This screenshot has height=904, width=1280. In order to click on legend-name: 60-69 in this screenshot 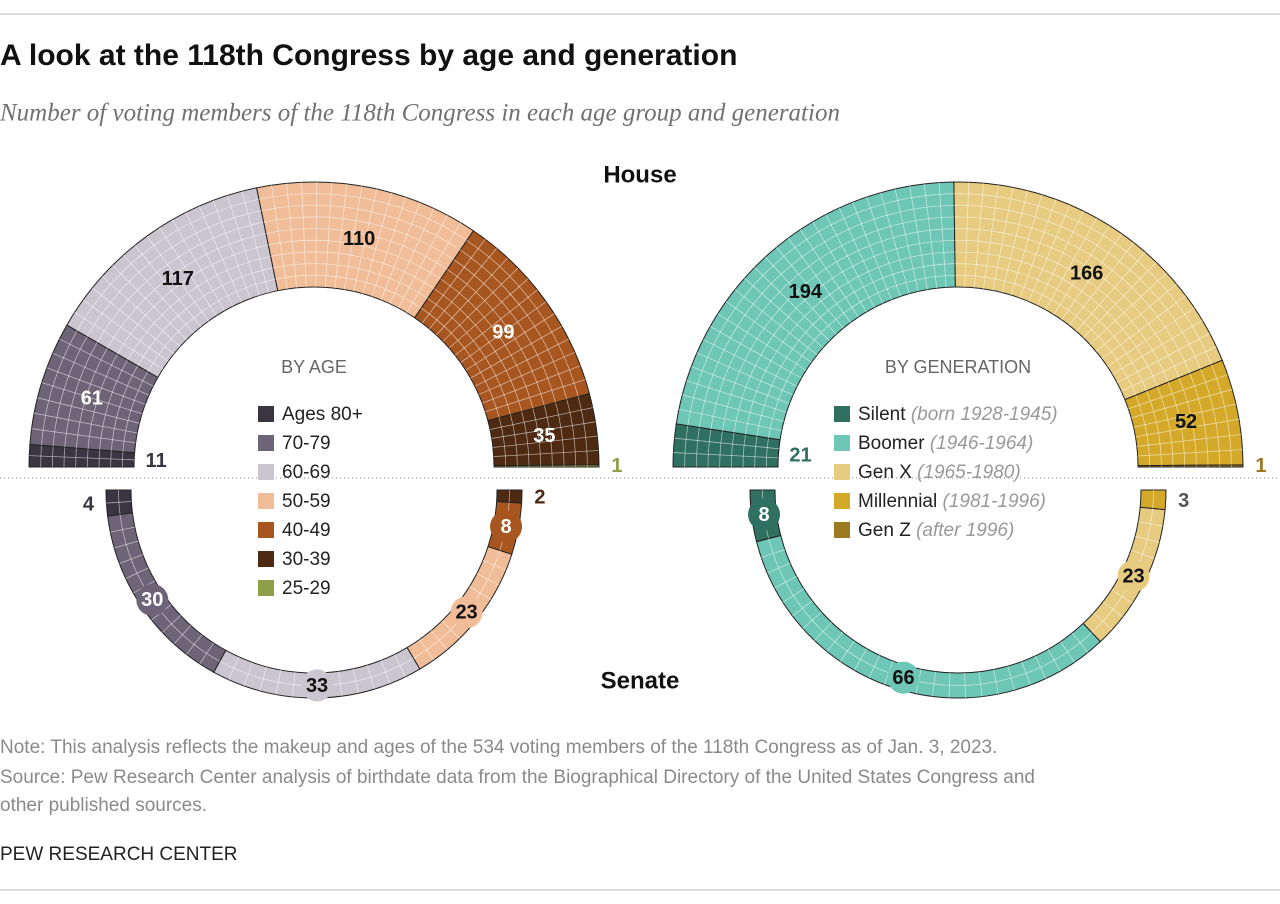, I will do `click(306, 472)`.